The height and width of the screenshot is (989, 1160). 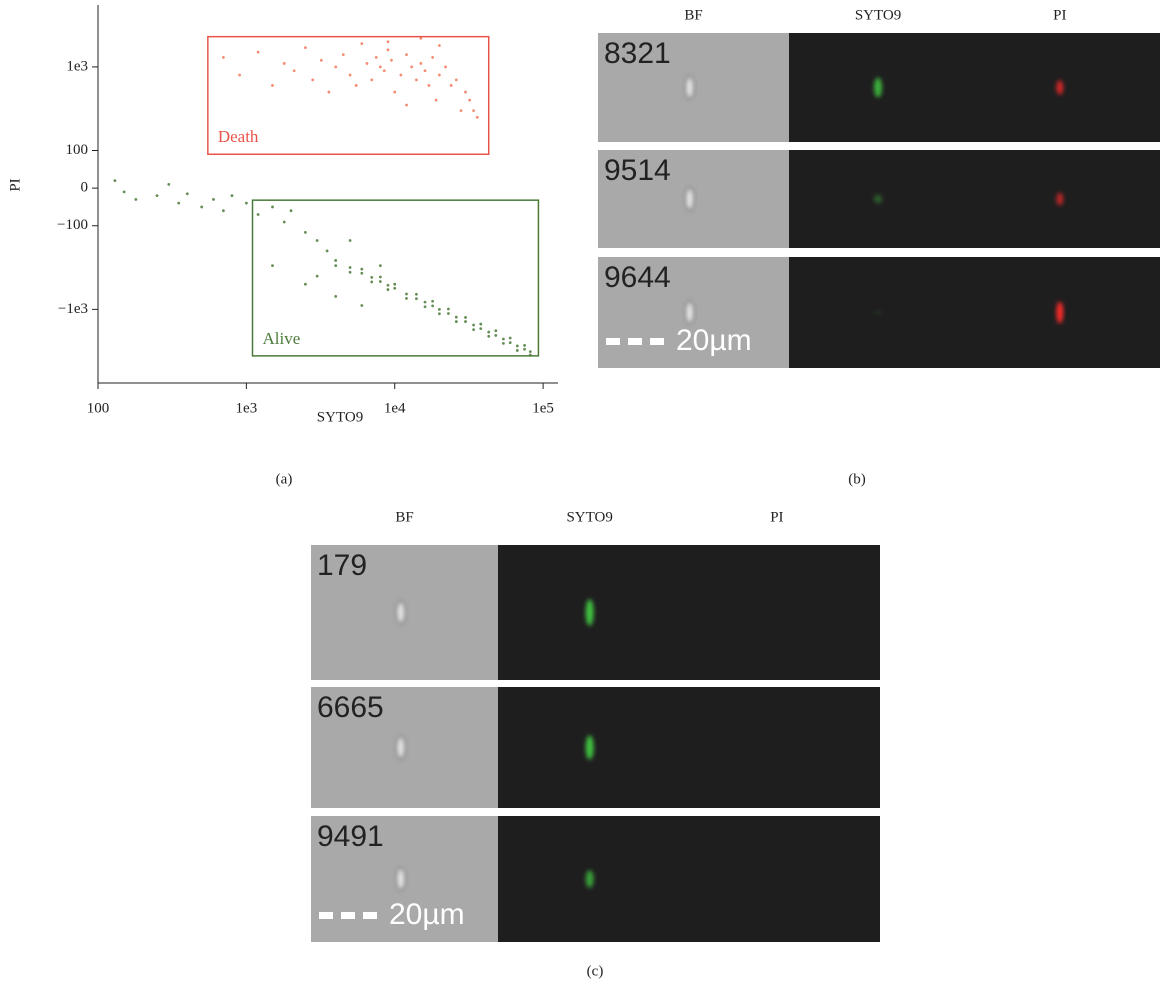 I want to click on y-tick-label: 100, so click(x=77, y=150).